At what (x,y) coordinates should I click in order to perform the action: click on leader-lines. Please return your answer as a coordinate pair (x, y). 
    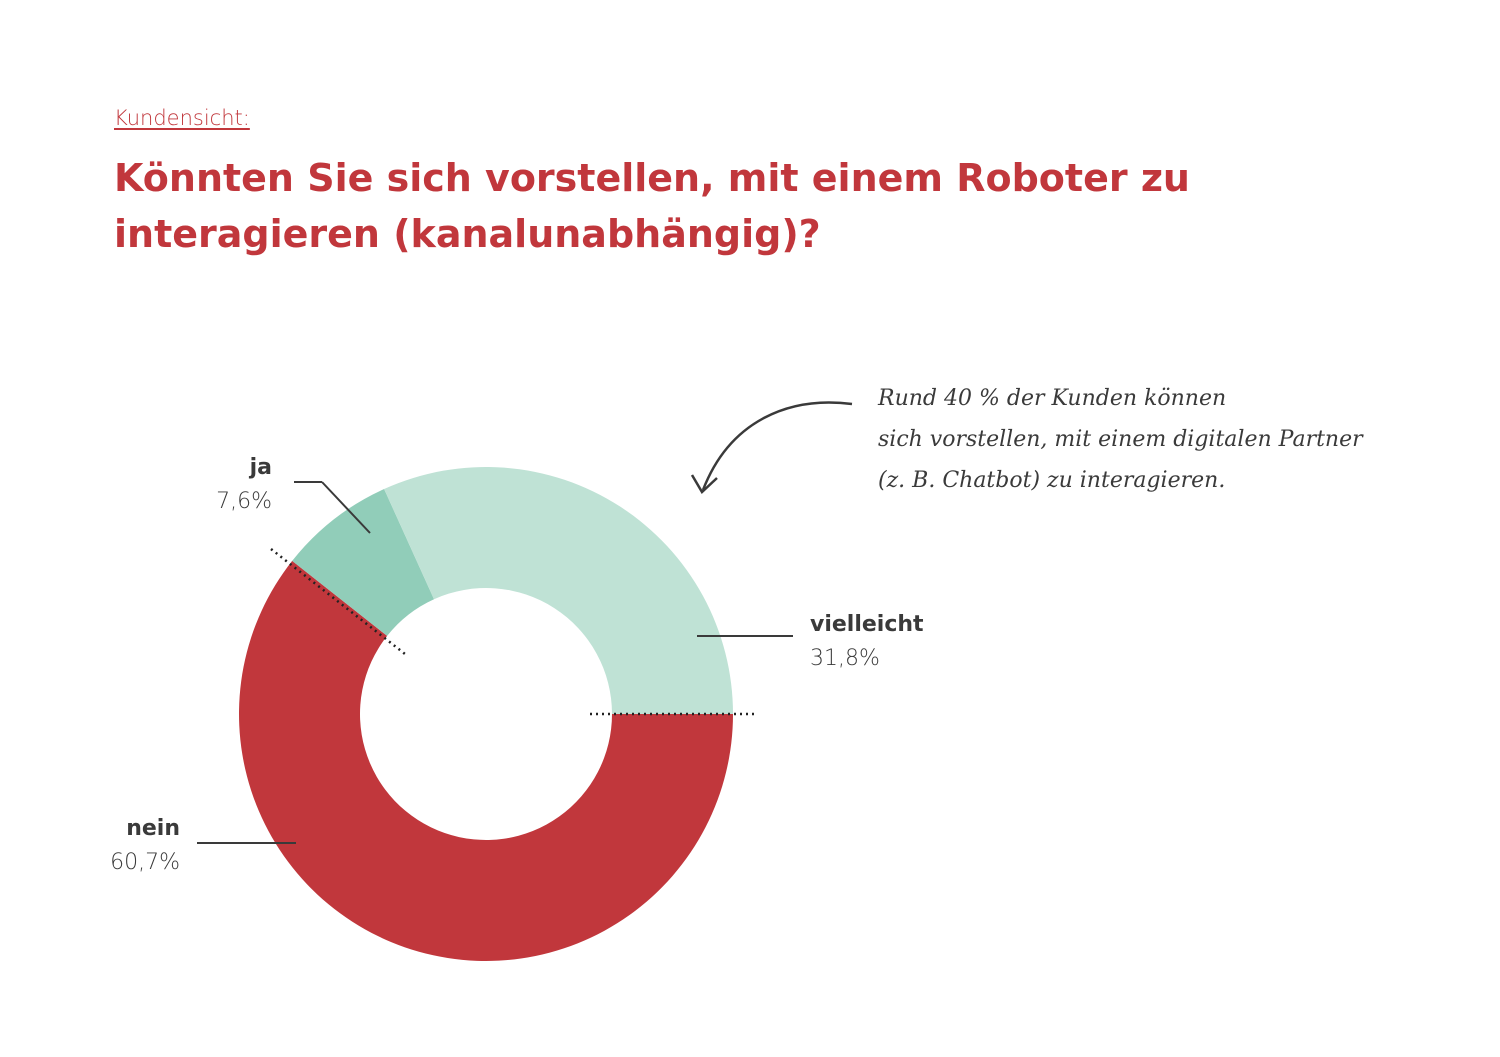
    Looking at the image, I should click on (495, 662).